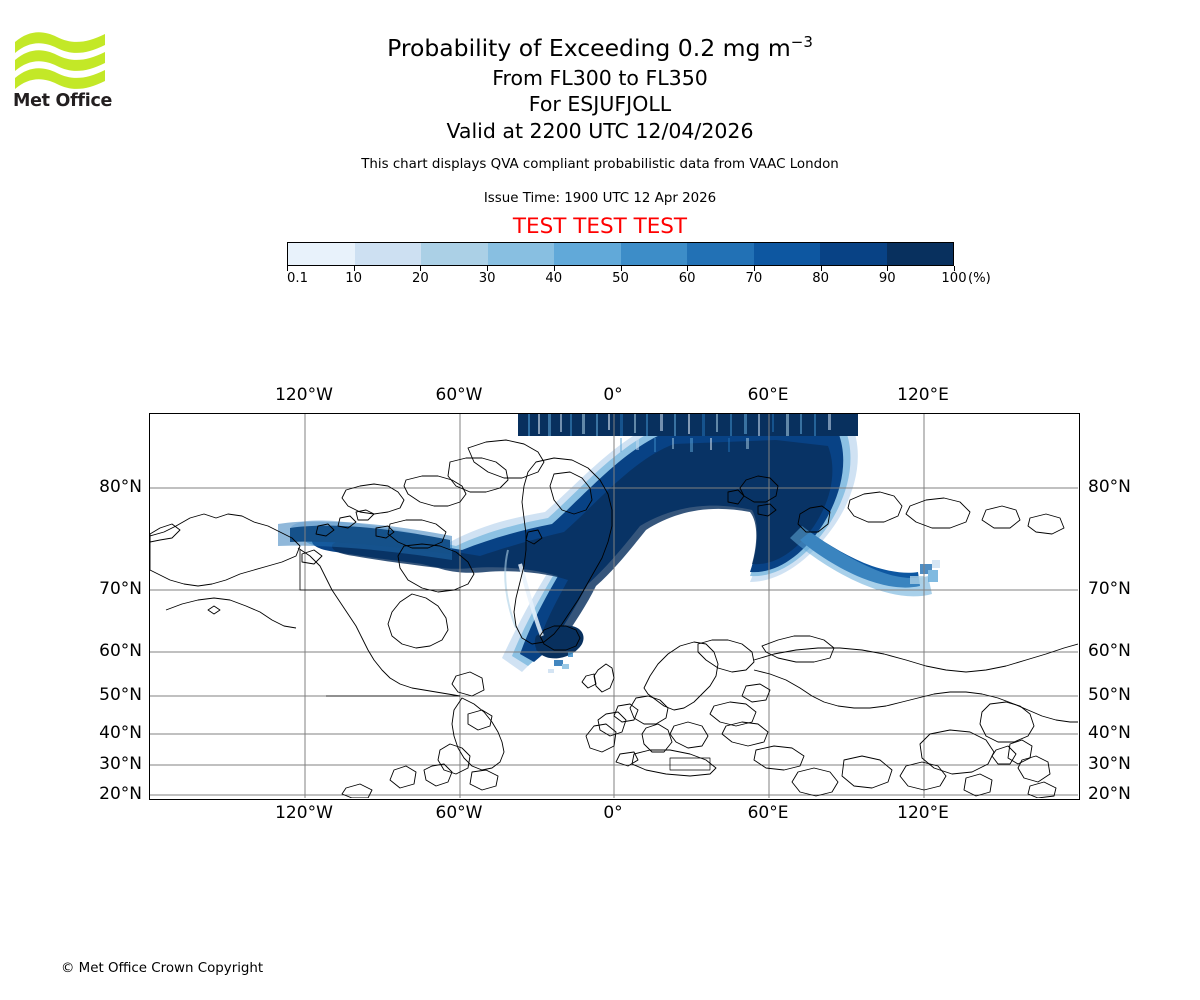 This screenshot has width=1200, height=1000. Describe the element at coordinates (957, 752) in the screenshot. I see `coastline-china-east` at that location.